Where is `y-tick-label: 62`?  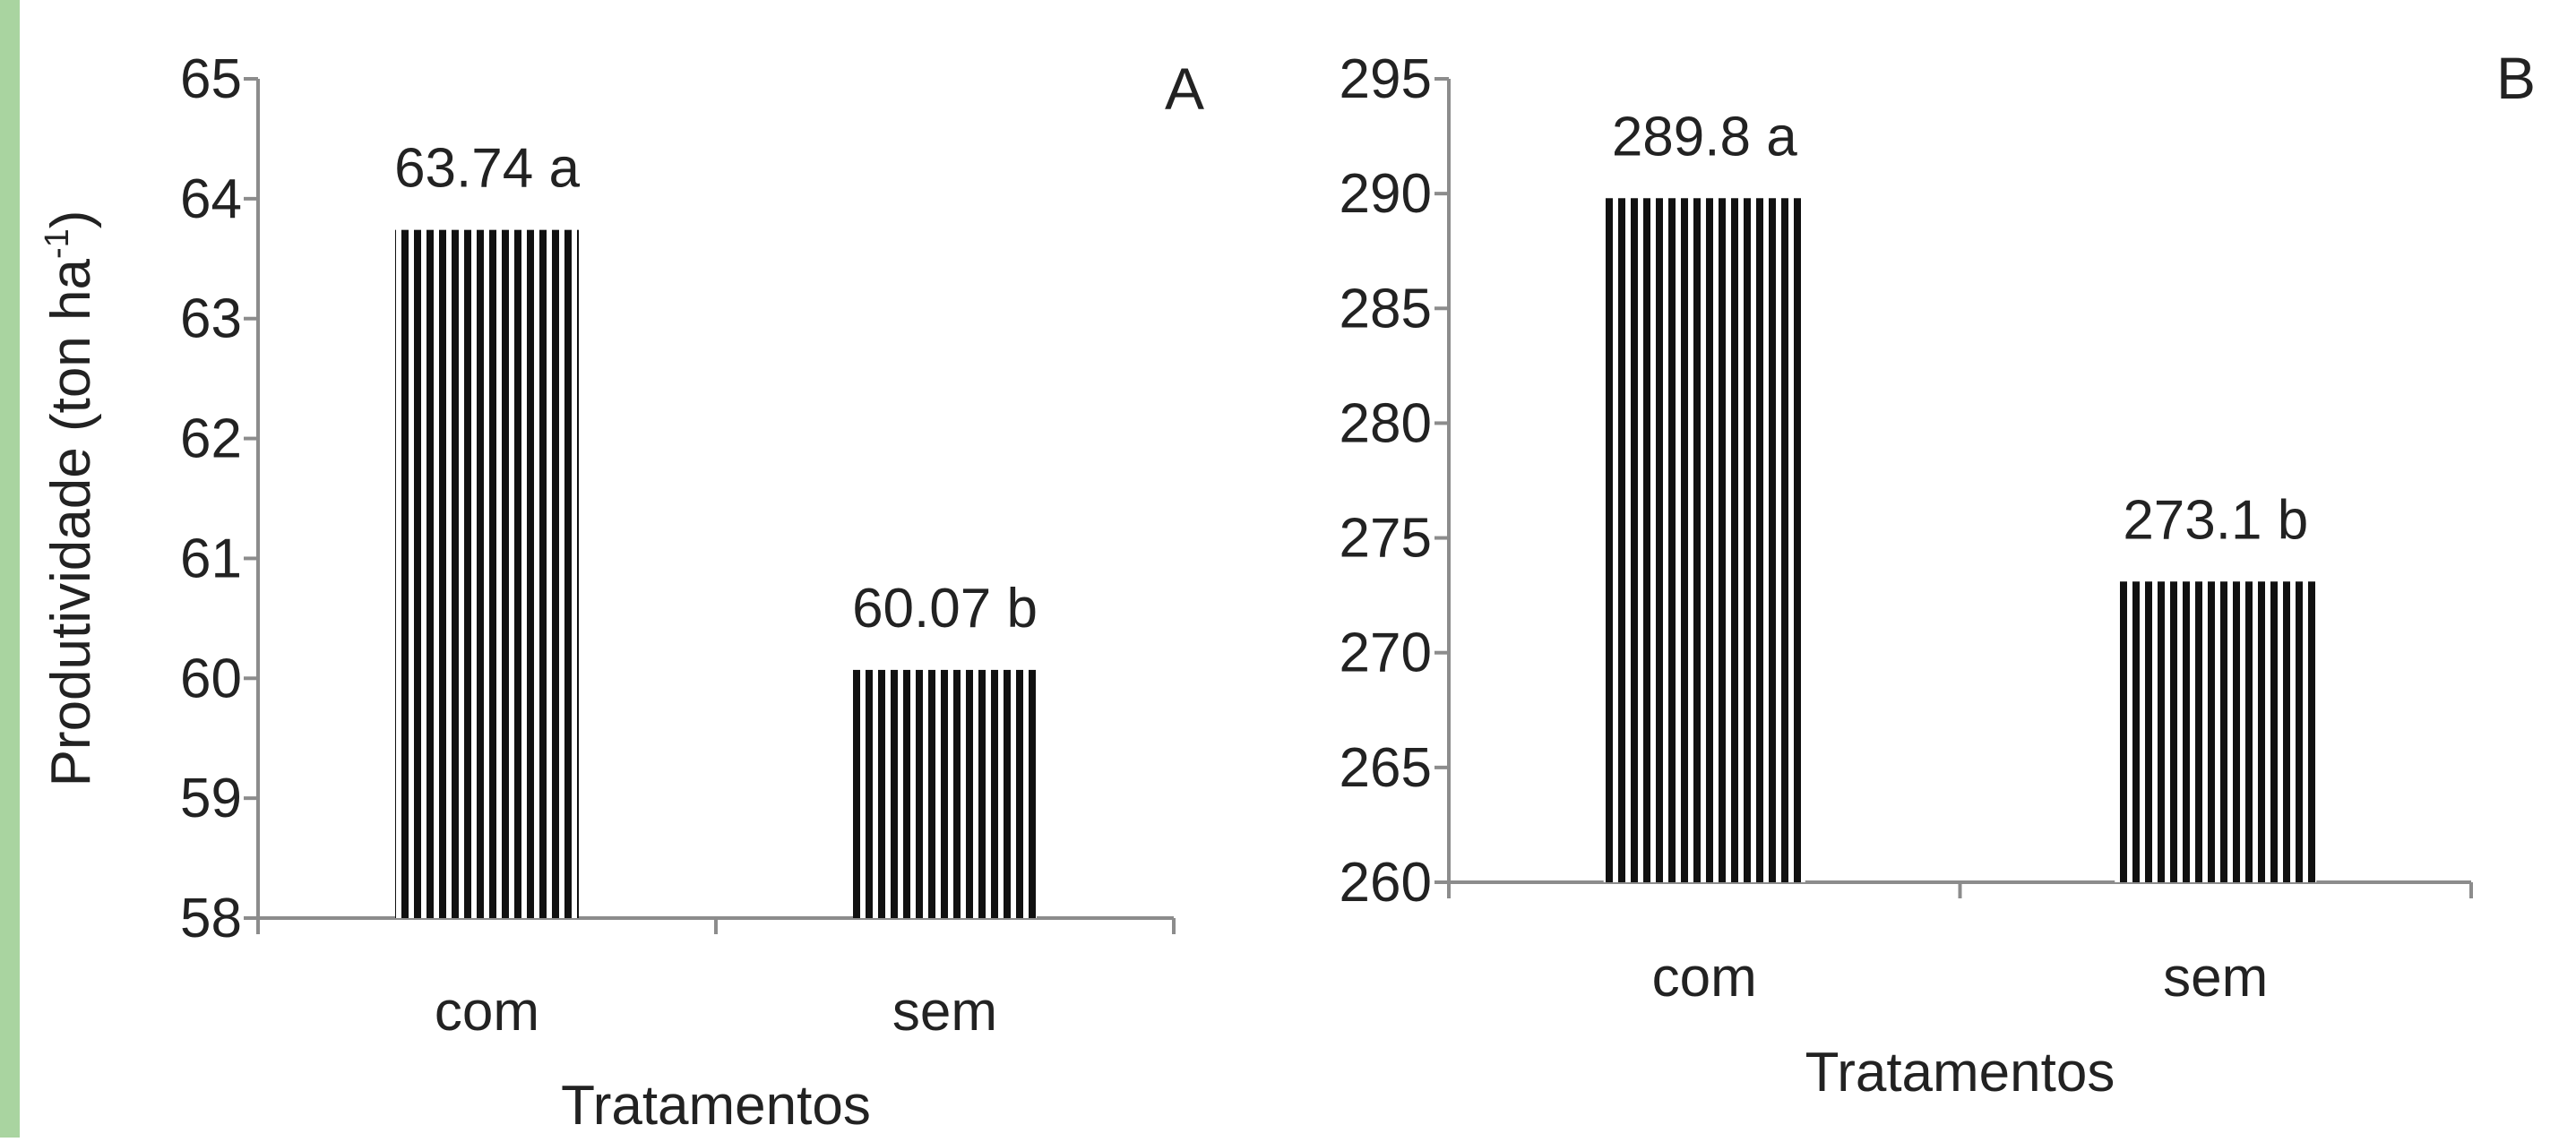
y-tick-label: 62 is located at coordinates (211, 439).